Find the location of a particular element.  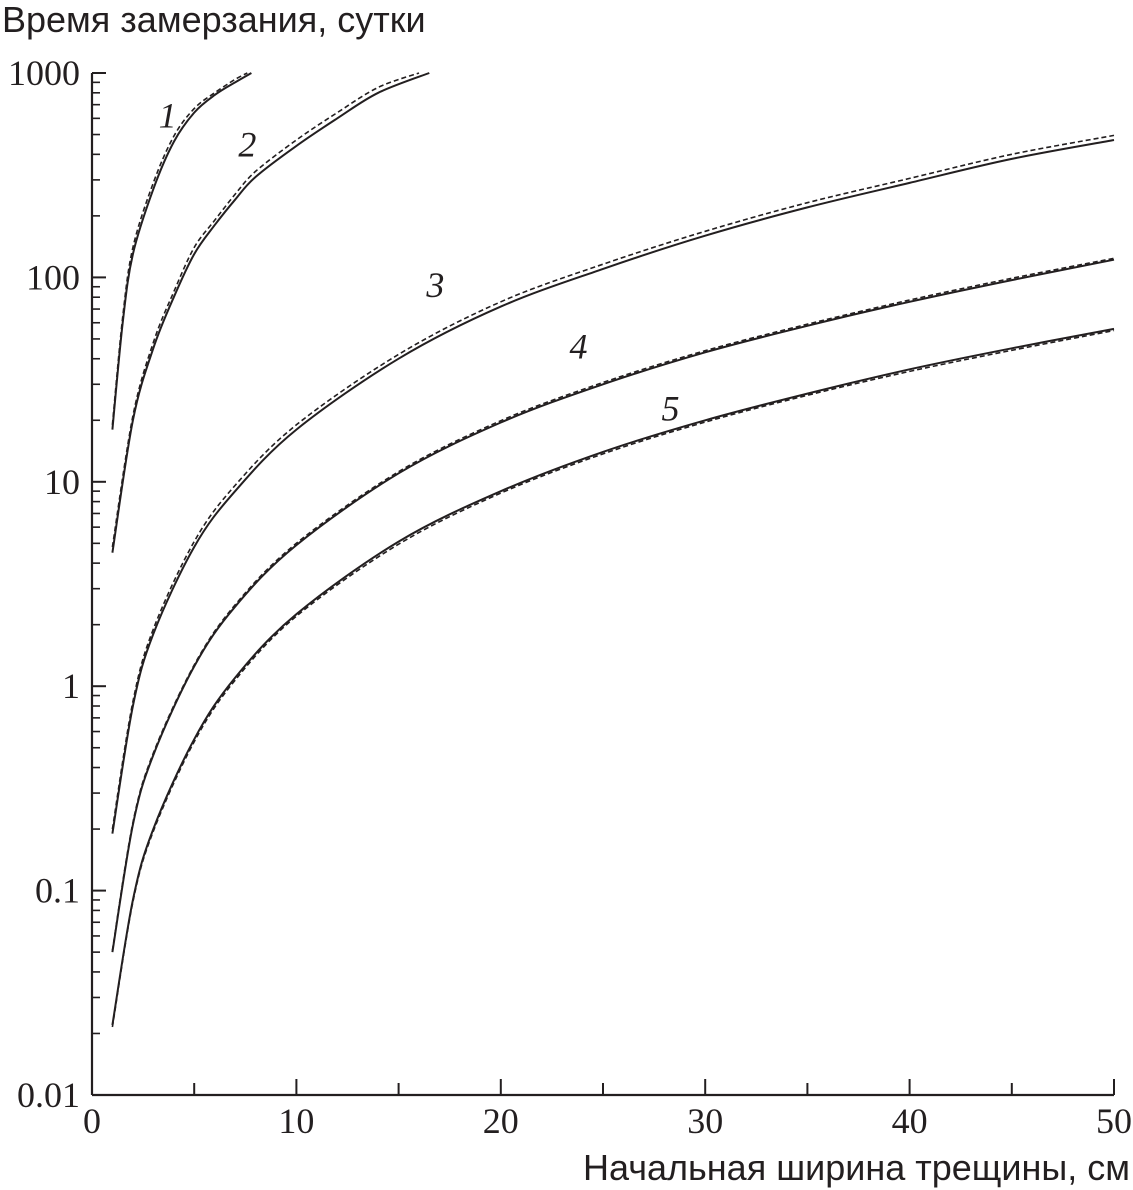

curve-label-4: 4 is located at coordinates (578, 347).